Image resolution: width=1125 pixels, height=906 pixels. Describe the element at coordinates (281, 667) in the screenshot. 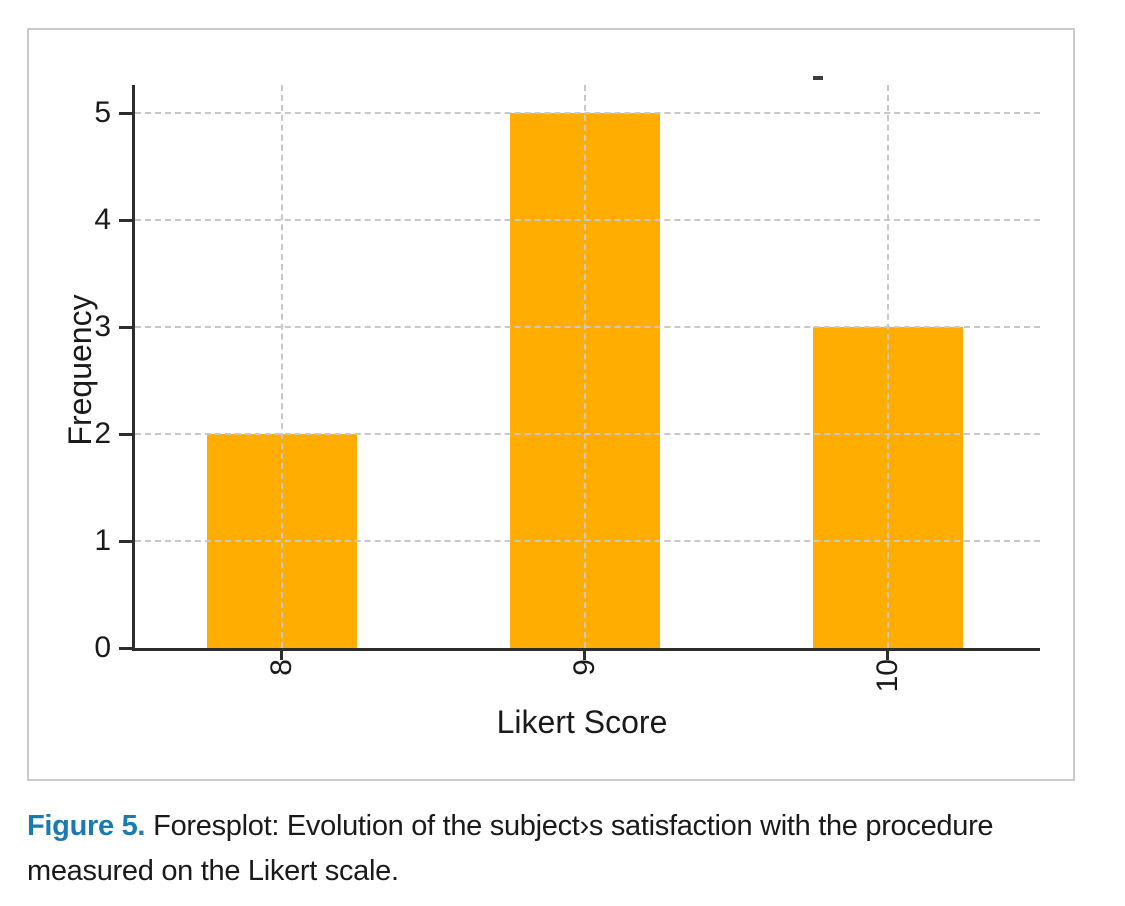

I see `x-tick-label: 8` at that location.